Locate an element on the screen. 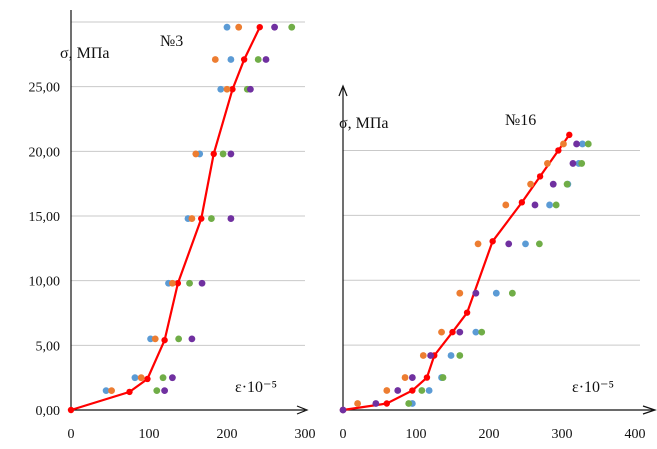  chart-title: №16 is located at coordinates (520, 120).